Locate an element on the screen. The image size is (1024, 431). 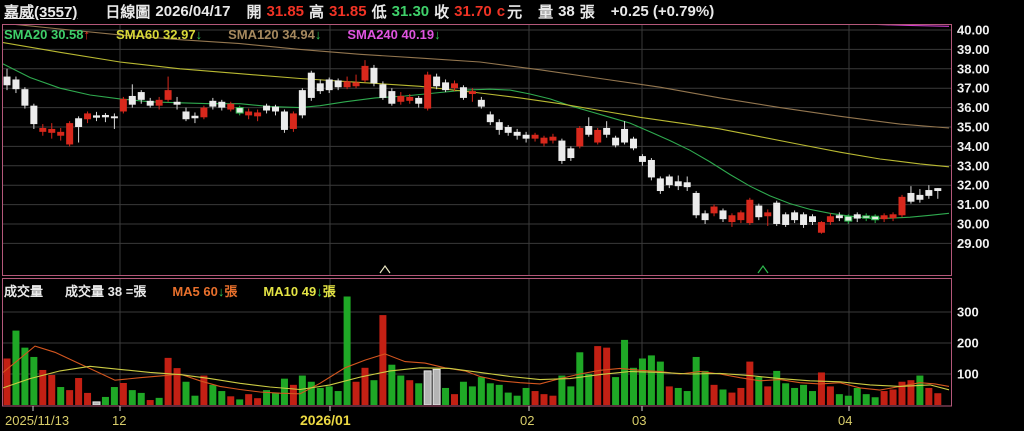
chart-type-label: 日線圖 is located at coordinates (128, 12).